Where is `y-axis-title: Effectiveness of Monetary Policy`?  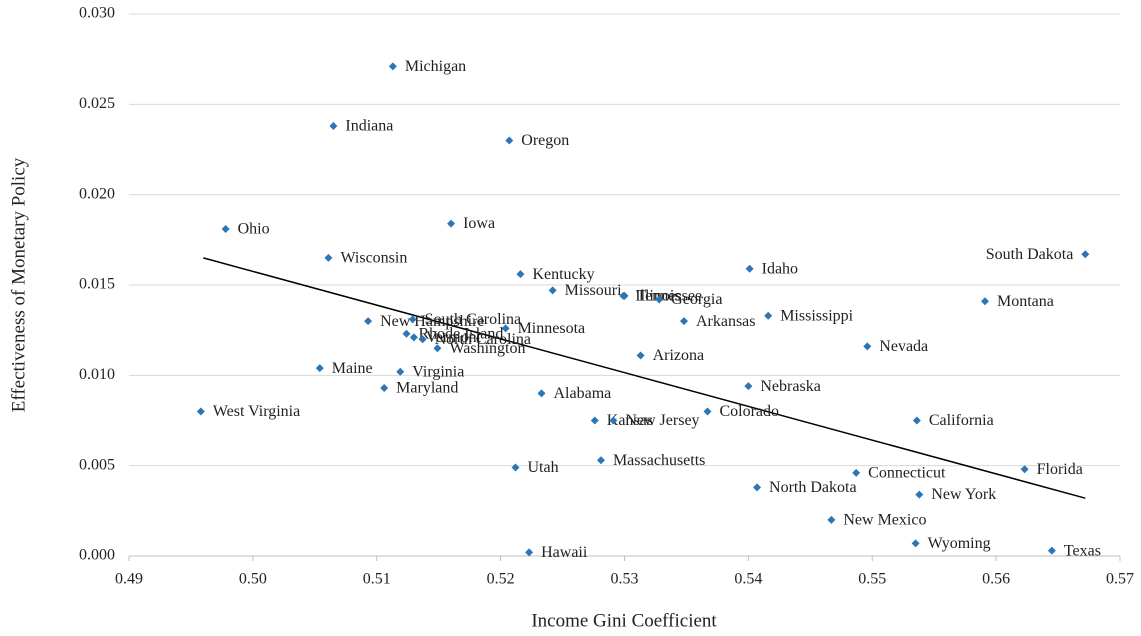
y-axis-title: Effectiveness of Monetary Policy is located at coordinates (18, 284).